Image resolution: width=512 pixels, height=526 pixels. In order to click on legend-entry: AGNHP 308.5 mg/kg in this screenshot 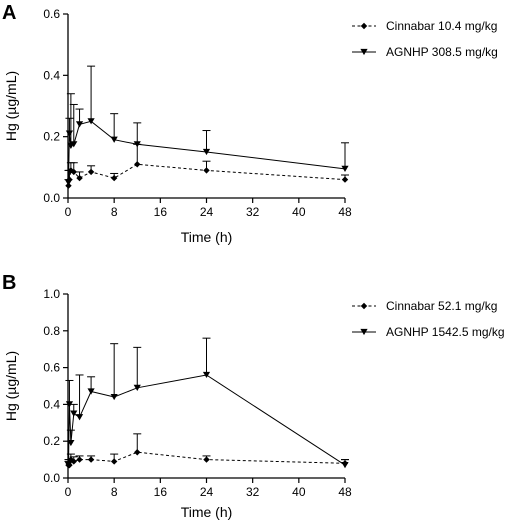, I will do `click(425, 52)`.